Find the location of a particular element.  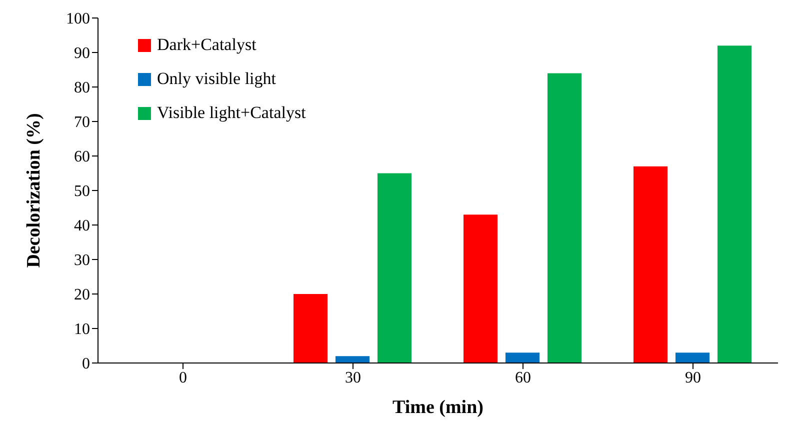

y-tick-label: 20 is located at coordinates (82, 295).